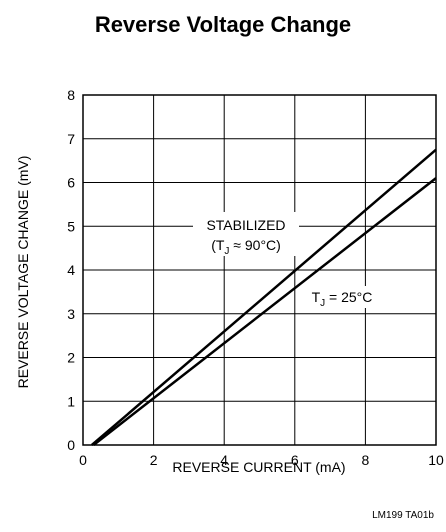 This screenshot has width=446, height=532. What do you see at coordinates (316, 297) in the screenshot?
I see `tj25-label-t: T` at bounding box center [316, 297].